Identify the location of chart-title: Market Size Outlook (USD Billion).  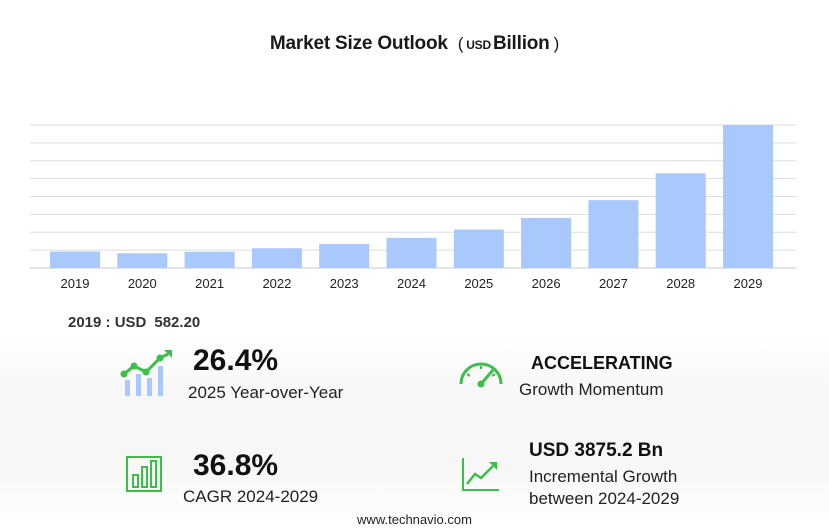
(414, 44).